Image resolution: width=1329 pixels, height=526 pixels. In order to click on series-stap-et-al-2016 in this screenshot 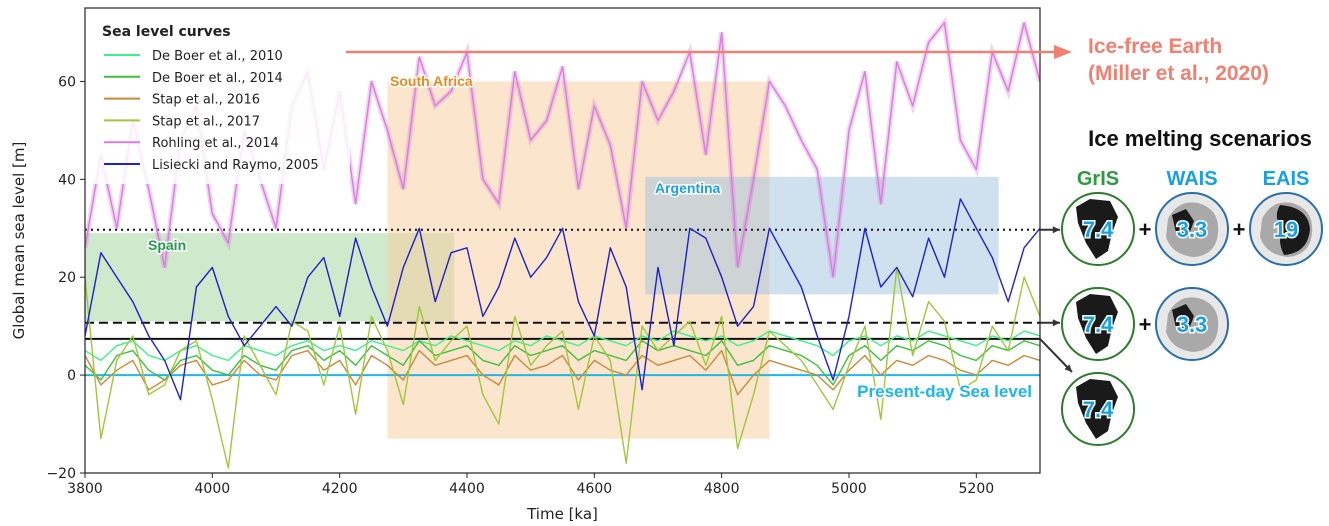, I will do `click(562, 372)`.